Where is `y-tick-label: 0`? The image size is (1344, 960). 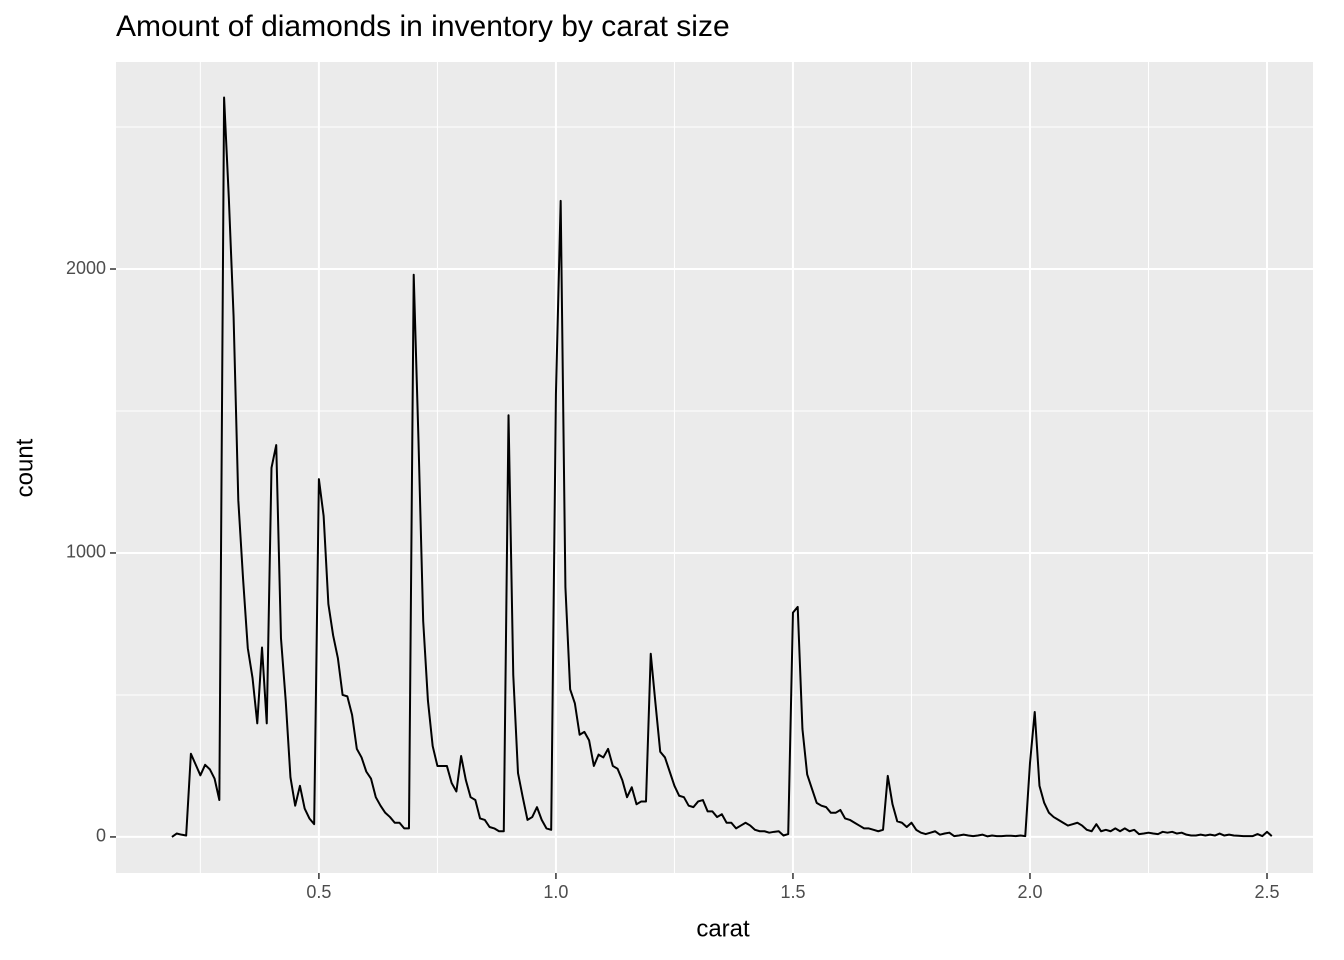
y-tick-label: 0 is located at coordinates (101, 836).